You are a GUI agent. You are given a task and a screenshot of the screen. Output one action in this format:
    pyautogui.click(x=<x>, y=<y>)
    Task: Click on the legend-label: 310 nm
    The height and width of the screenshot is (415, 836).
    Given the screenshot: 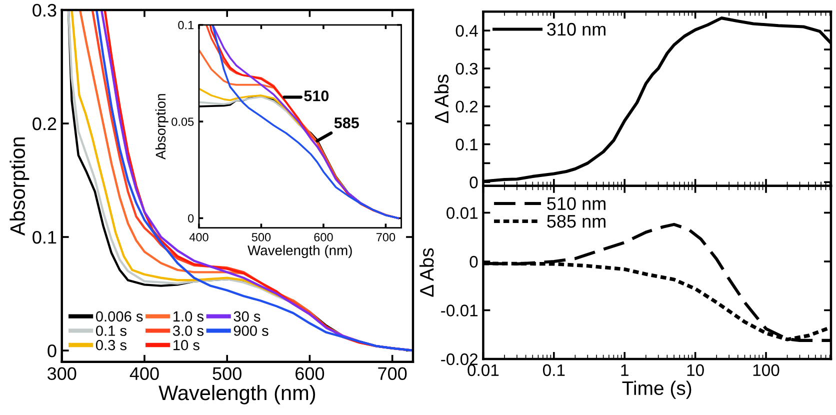 What is the action you would take?
    pyautogui.click(x=576, y=29)
    